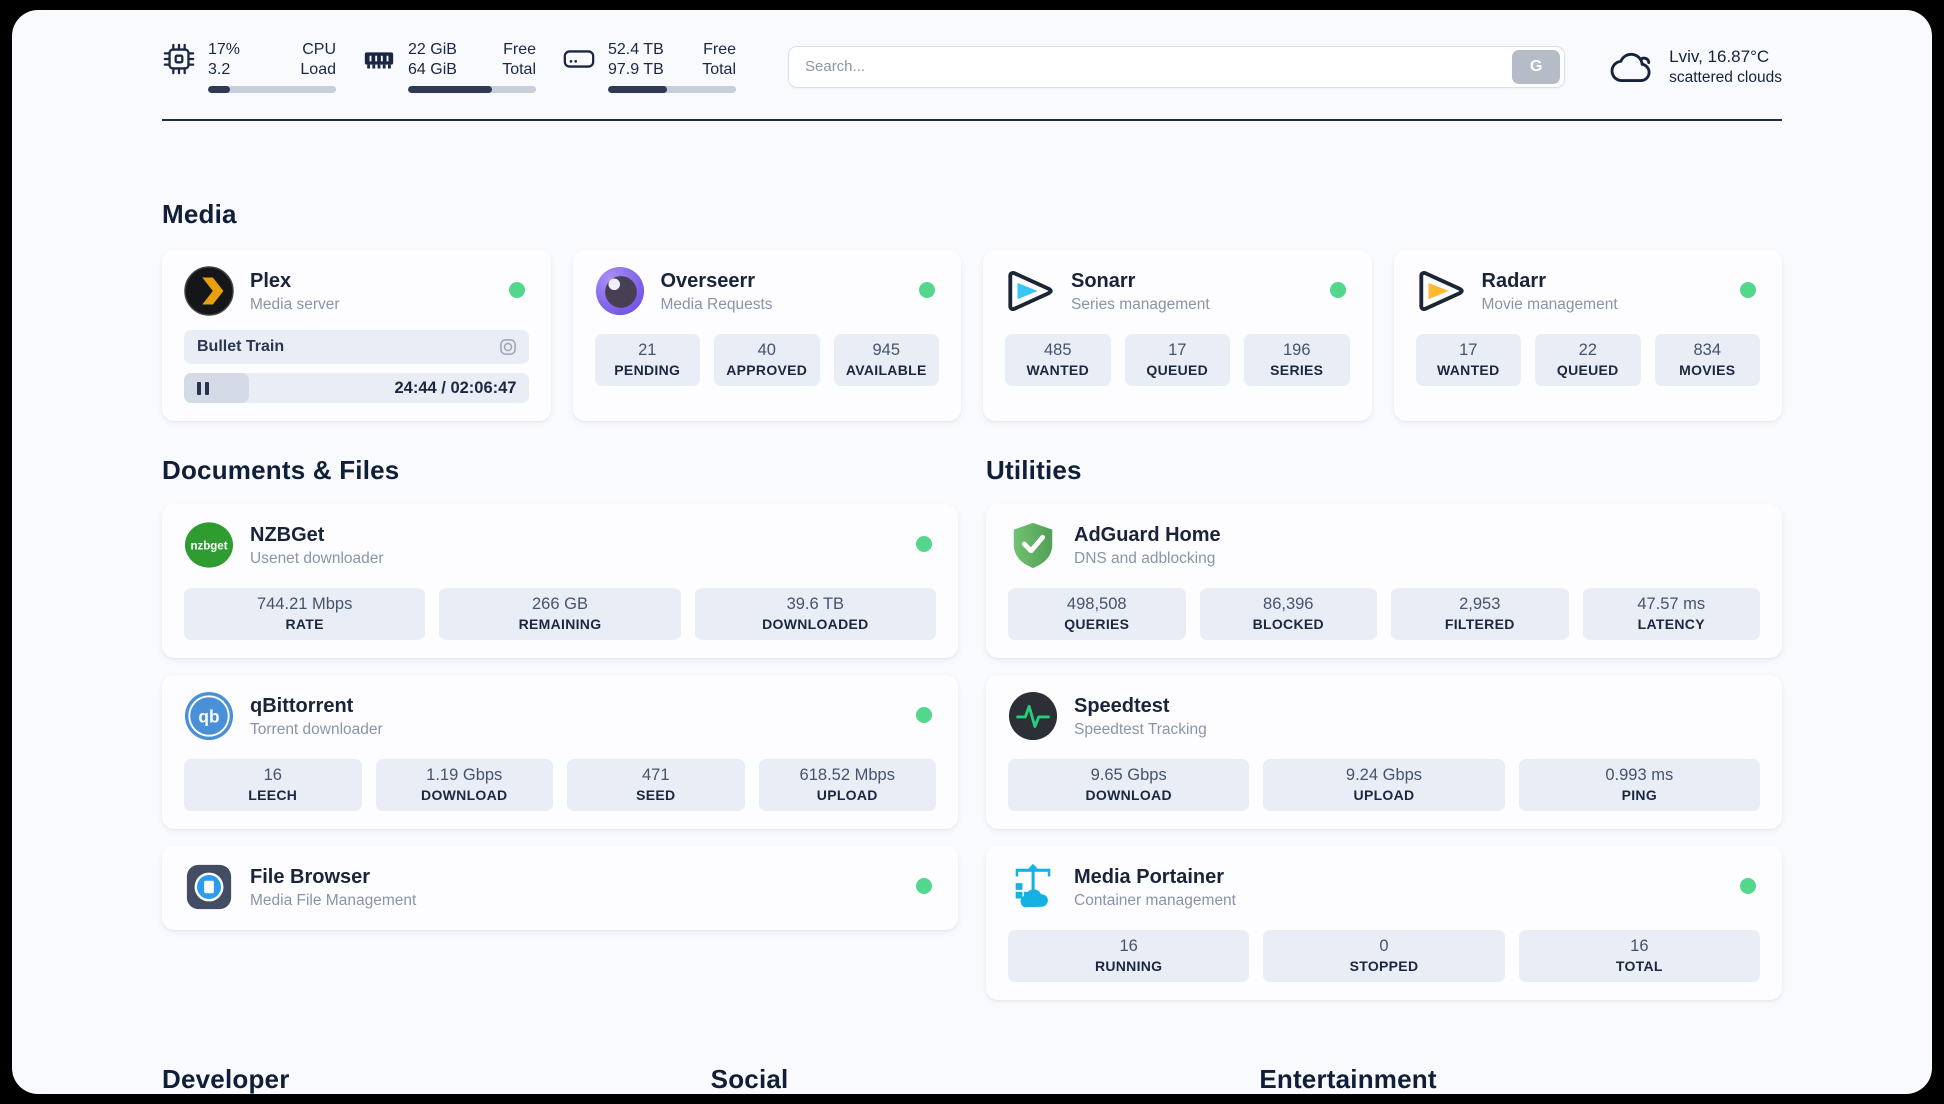 The height and width of the screenshot is (1104, 1944). I want to click on stat-box: 266 GB REMAINING, so click(560, 614).